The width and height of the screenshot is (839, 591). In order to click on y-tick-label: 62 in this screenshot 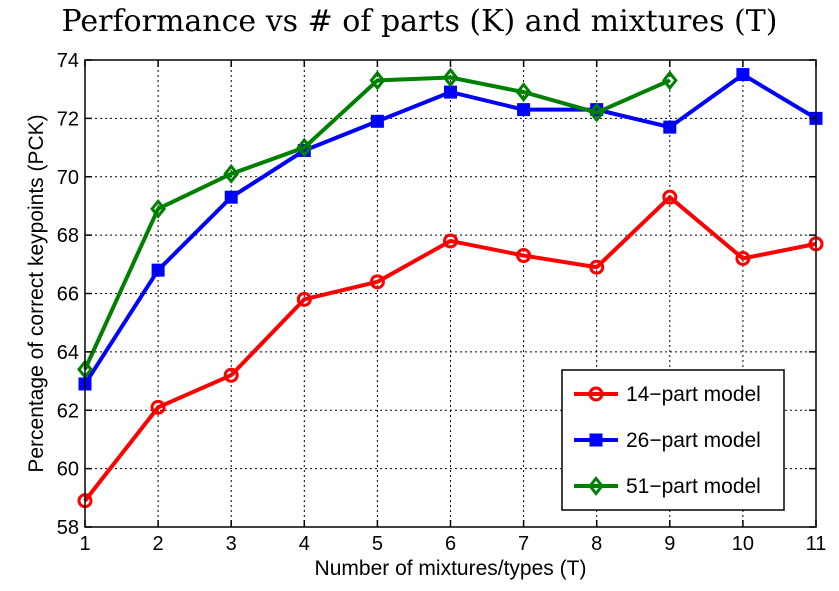, I will do `click(68, 411)`.